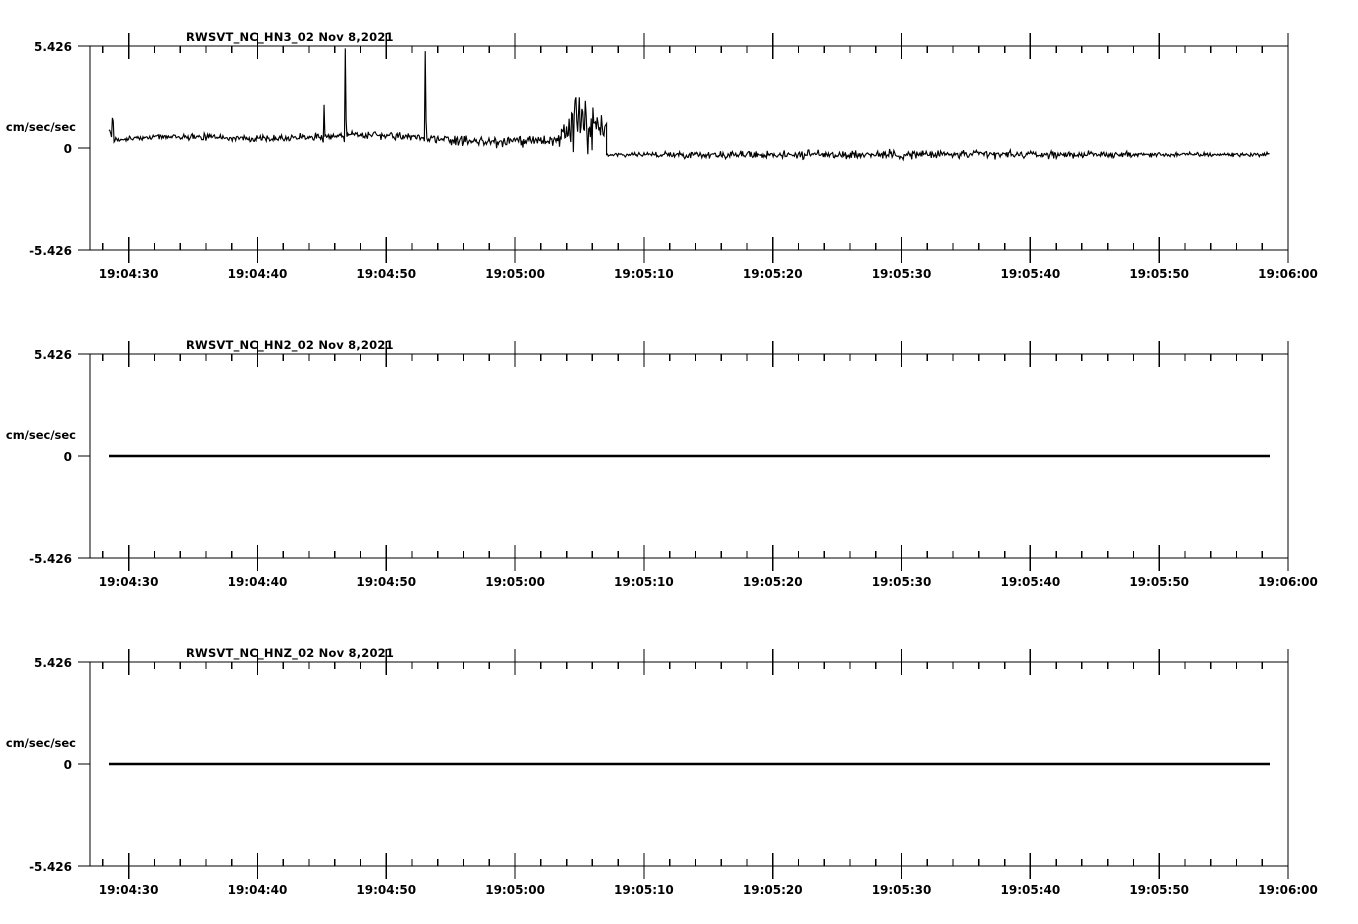  I want to click on waveform-trace, so click(689, 105).